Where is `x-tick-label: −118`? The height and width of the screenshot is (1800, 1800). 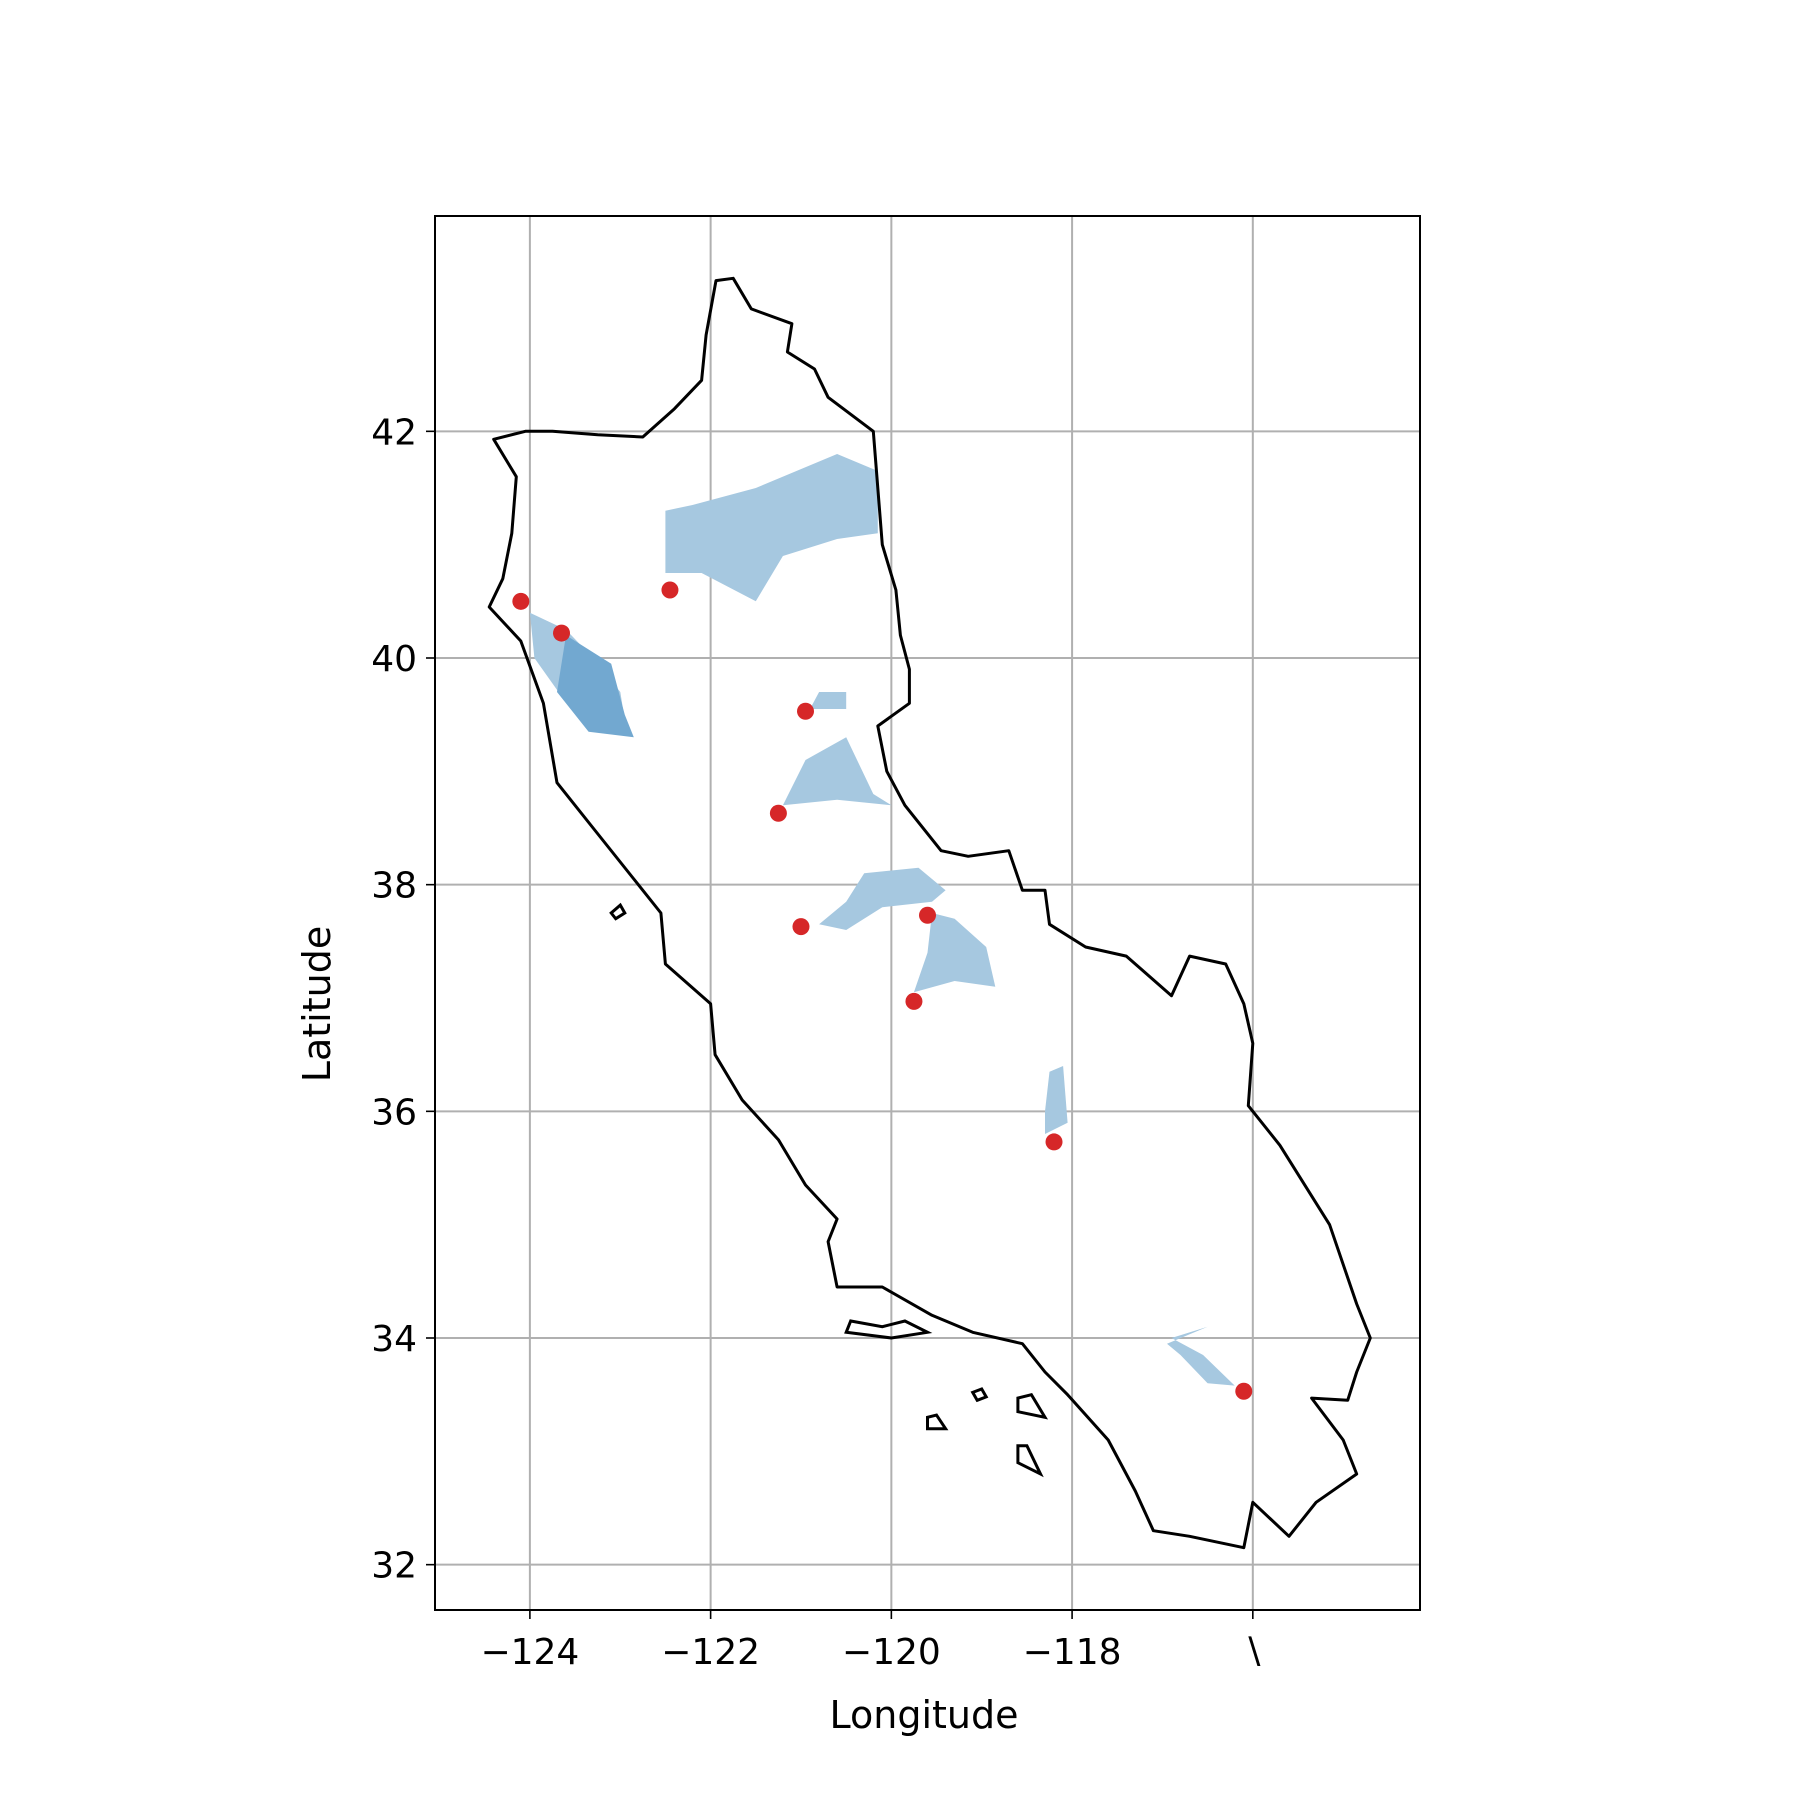 x-tick-label: −118 is located at coordinates (1072, 1652).